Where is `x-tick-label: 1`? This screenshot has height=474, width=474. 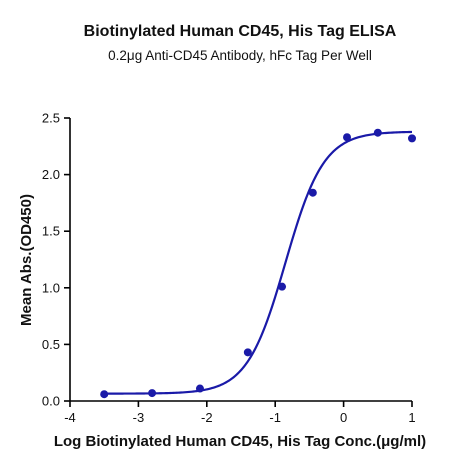 x-tick-label: 1 is located at coordinates (411, 417).